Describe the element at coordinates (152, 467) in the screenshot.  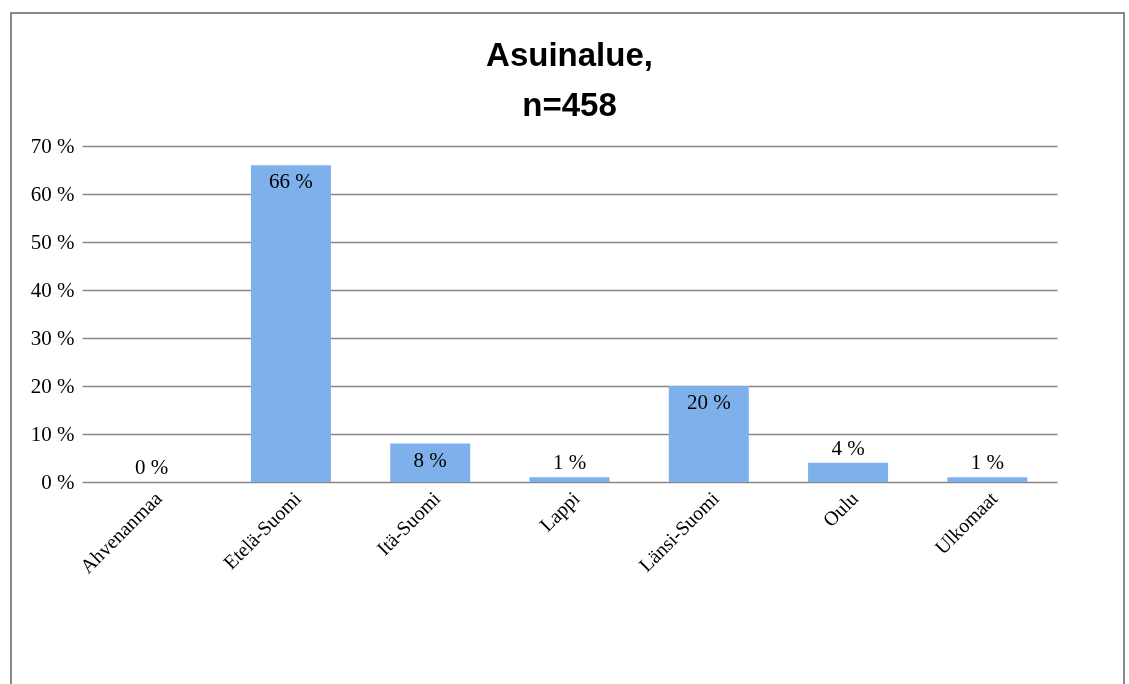
I see `data-label: 0 %` at that location.